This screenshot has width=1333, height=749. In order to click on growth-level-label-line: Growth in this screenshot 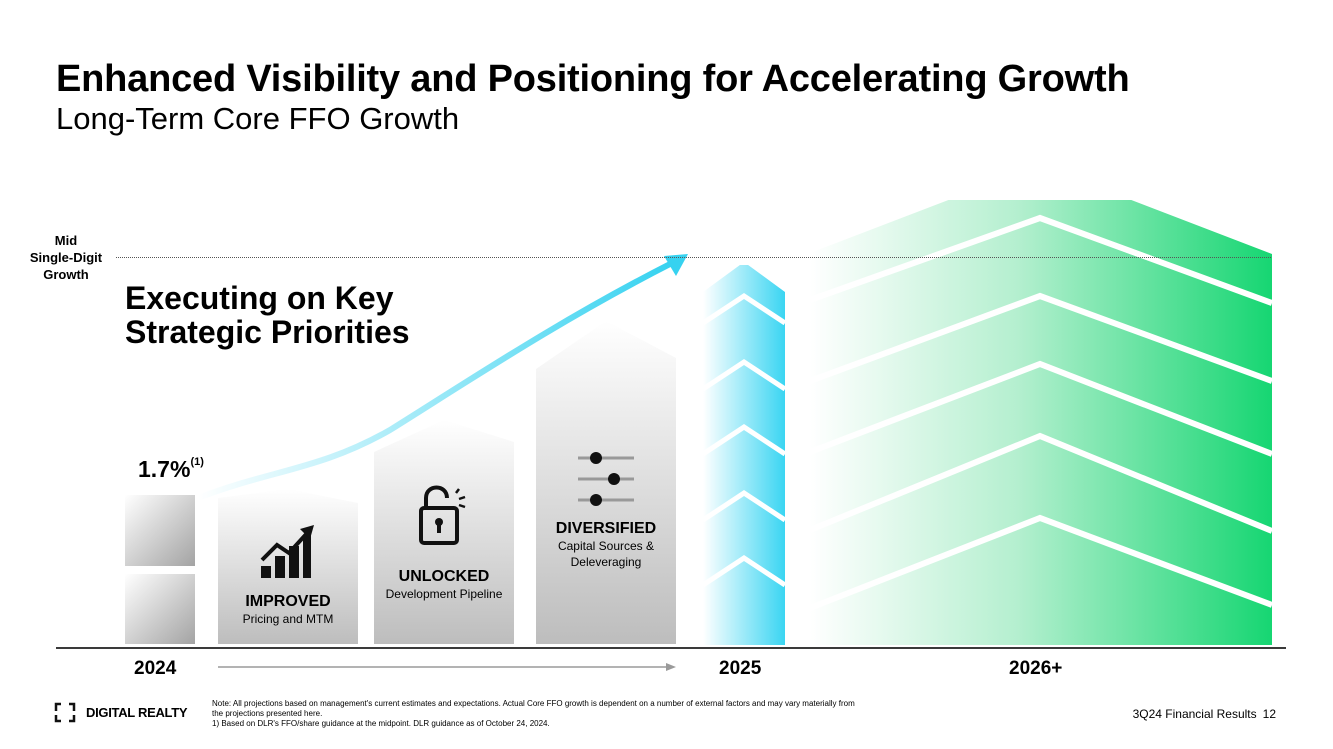, I will do `click(66, 274)`.